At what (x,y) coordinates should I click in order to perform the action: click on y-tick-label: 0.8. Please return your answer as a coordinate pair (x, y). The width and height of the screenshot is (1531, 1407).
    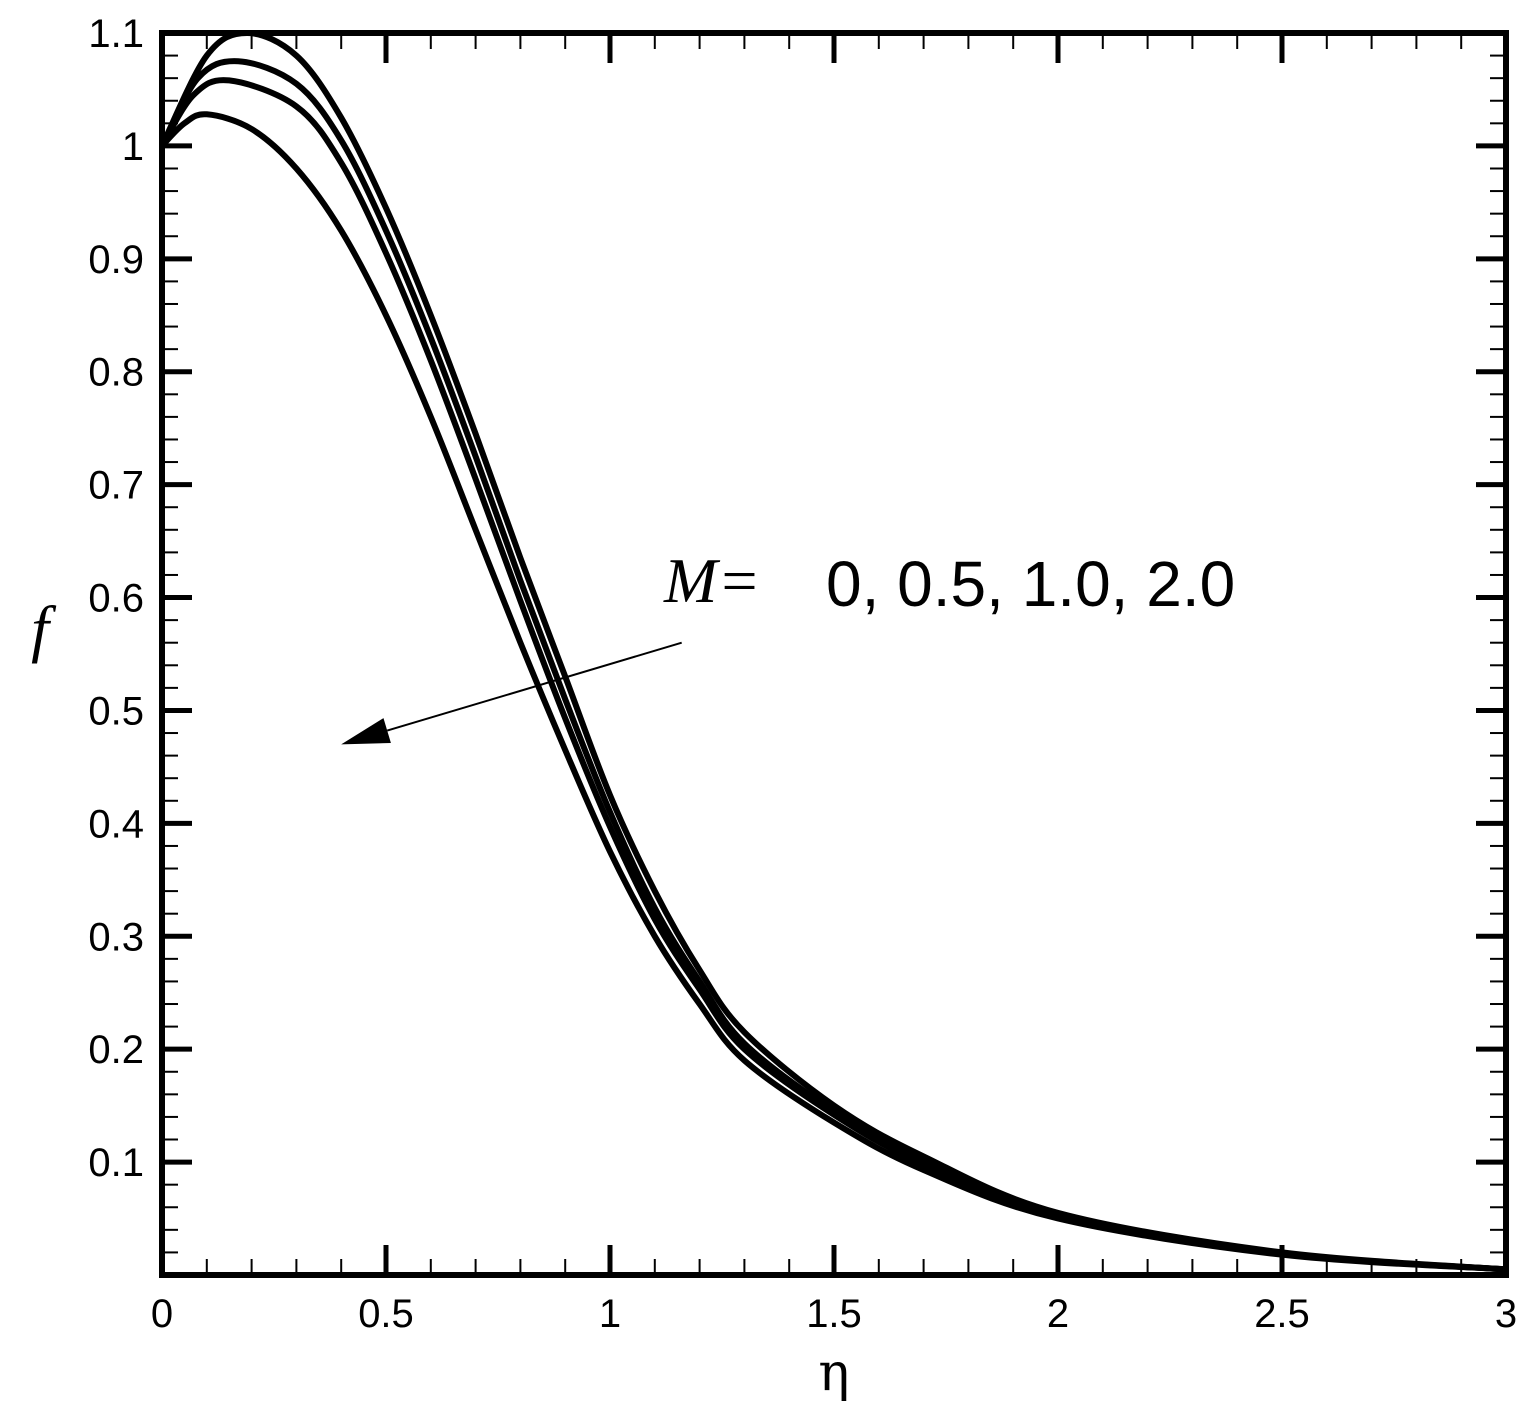
    Looking at the image, I should click on (116, 373).